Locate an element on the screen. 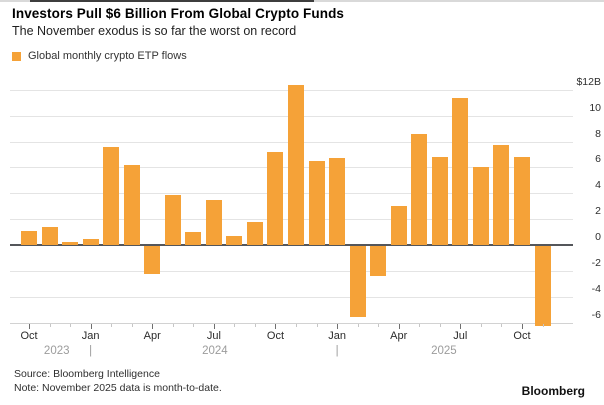 The width and height of the screenshot is (604, 405). y-tick-label: 4 is located at coordinates (598, 185).